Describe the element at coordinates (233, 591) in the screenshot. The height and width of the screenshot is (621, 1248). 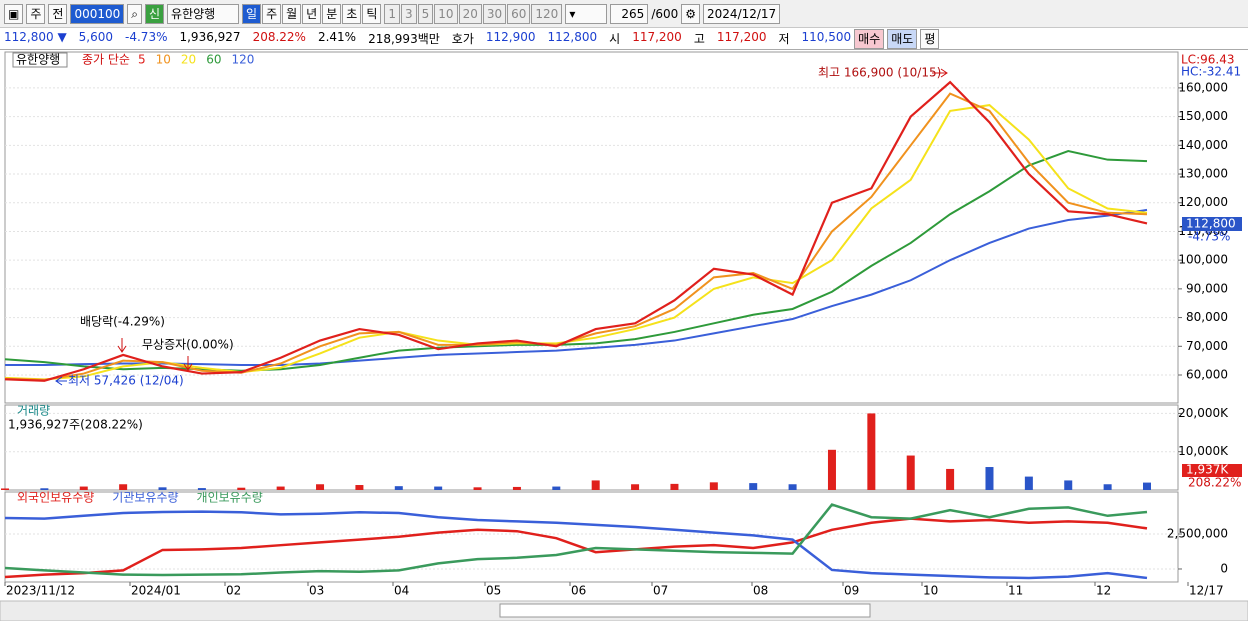
I see `x-tick-label: 02` at that location.